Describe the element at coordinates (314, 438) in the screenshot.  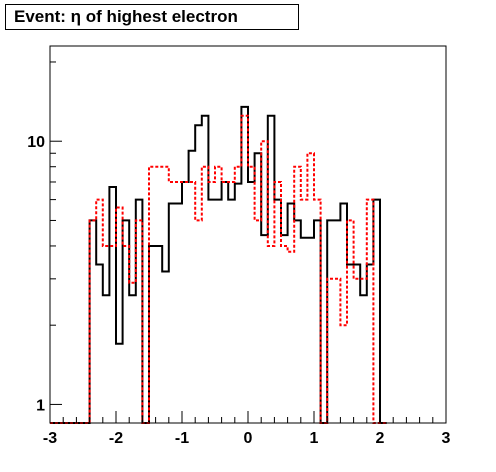
I see `x-tick-label: 1` at that location.